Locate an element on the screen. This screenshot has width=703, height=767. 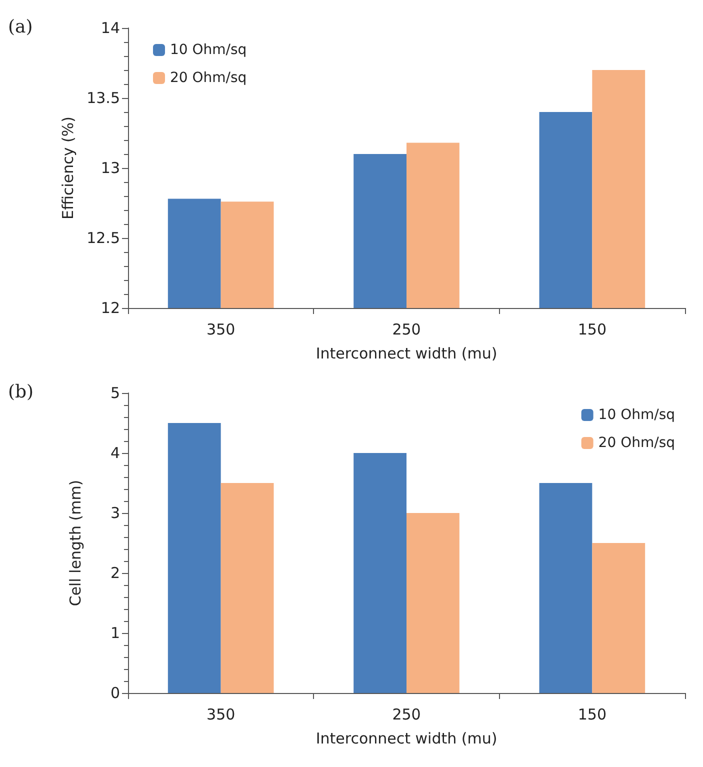
text: (a) is located at coordinates (20, 27).